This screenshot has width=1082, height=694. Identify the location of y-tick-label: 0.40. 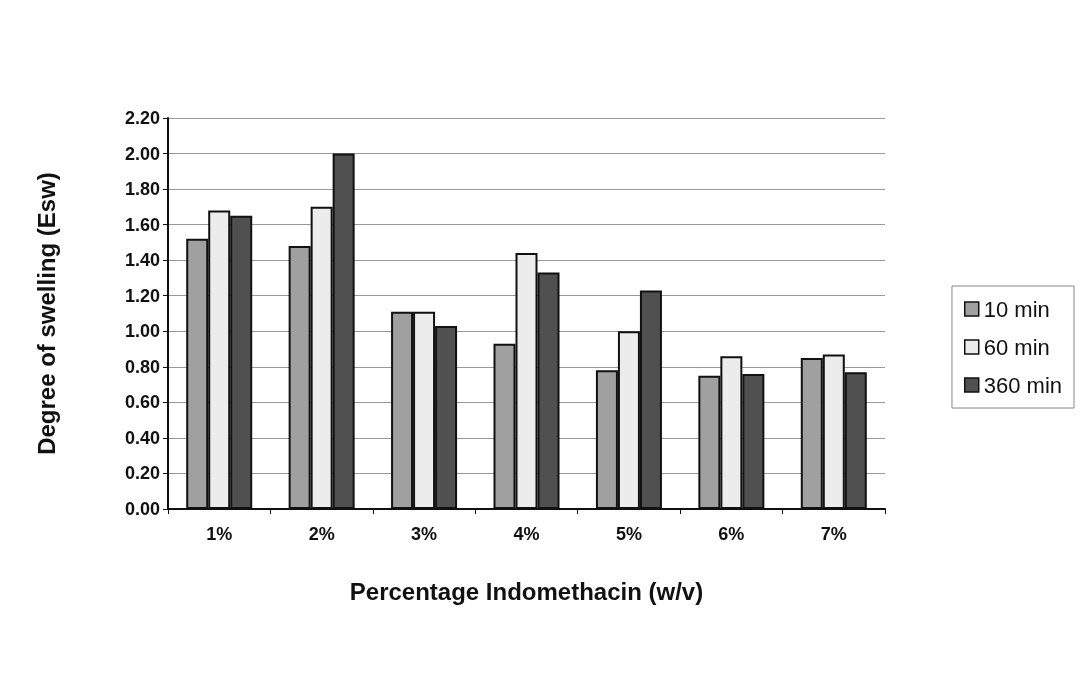
(142, 437).